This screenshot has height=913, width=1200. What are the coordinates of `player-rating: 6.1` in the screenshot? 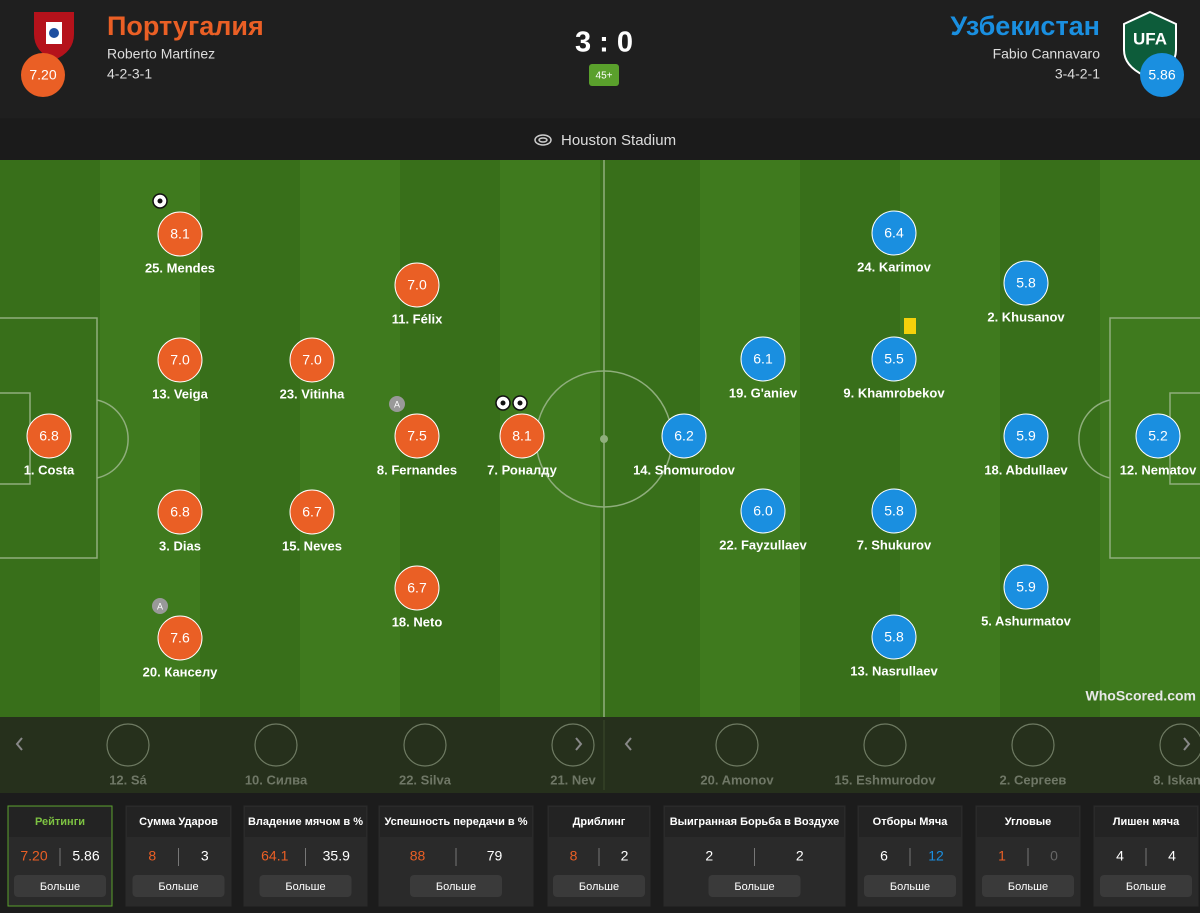 It's located at (763, 359).